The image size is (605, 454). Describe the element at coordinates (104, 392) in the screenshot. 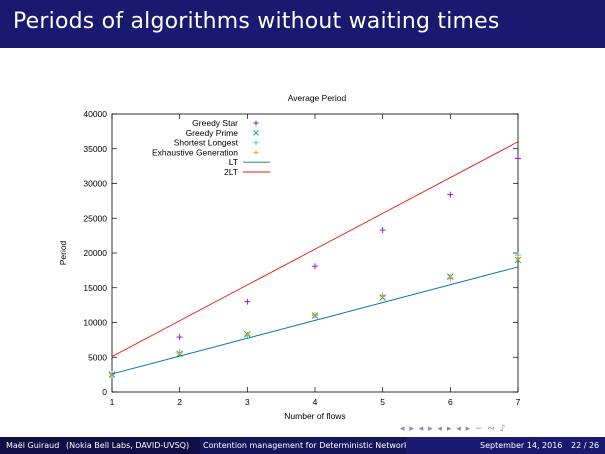

I see `y-tick-label: 0` at that location.